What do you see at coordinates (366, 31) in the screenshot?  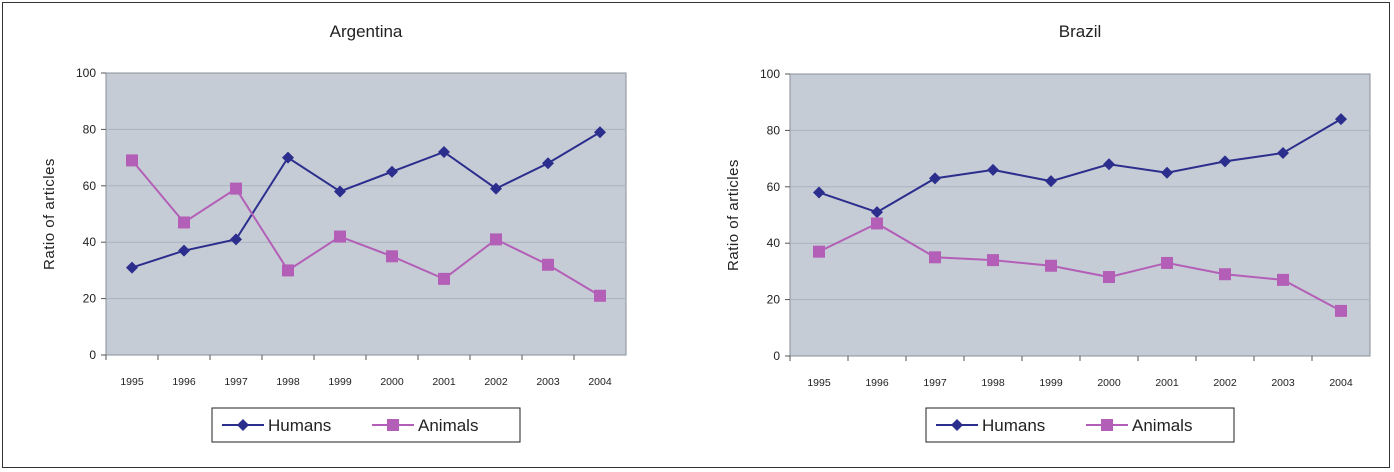 I see `chart-title: Argentina` at bounding box center [366, 31].